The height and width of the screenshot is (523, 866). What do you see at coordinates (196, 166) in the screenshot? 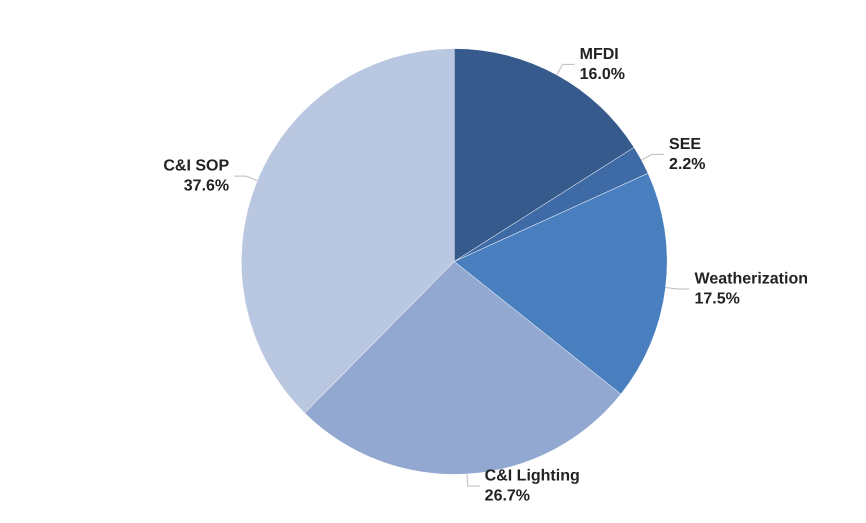
I see `slice-label: C&I SOP` at bounding box center [196, 166].